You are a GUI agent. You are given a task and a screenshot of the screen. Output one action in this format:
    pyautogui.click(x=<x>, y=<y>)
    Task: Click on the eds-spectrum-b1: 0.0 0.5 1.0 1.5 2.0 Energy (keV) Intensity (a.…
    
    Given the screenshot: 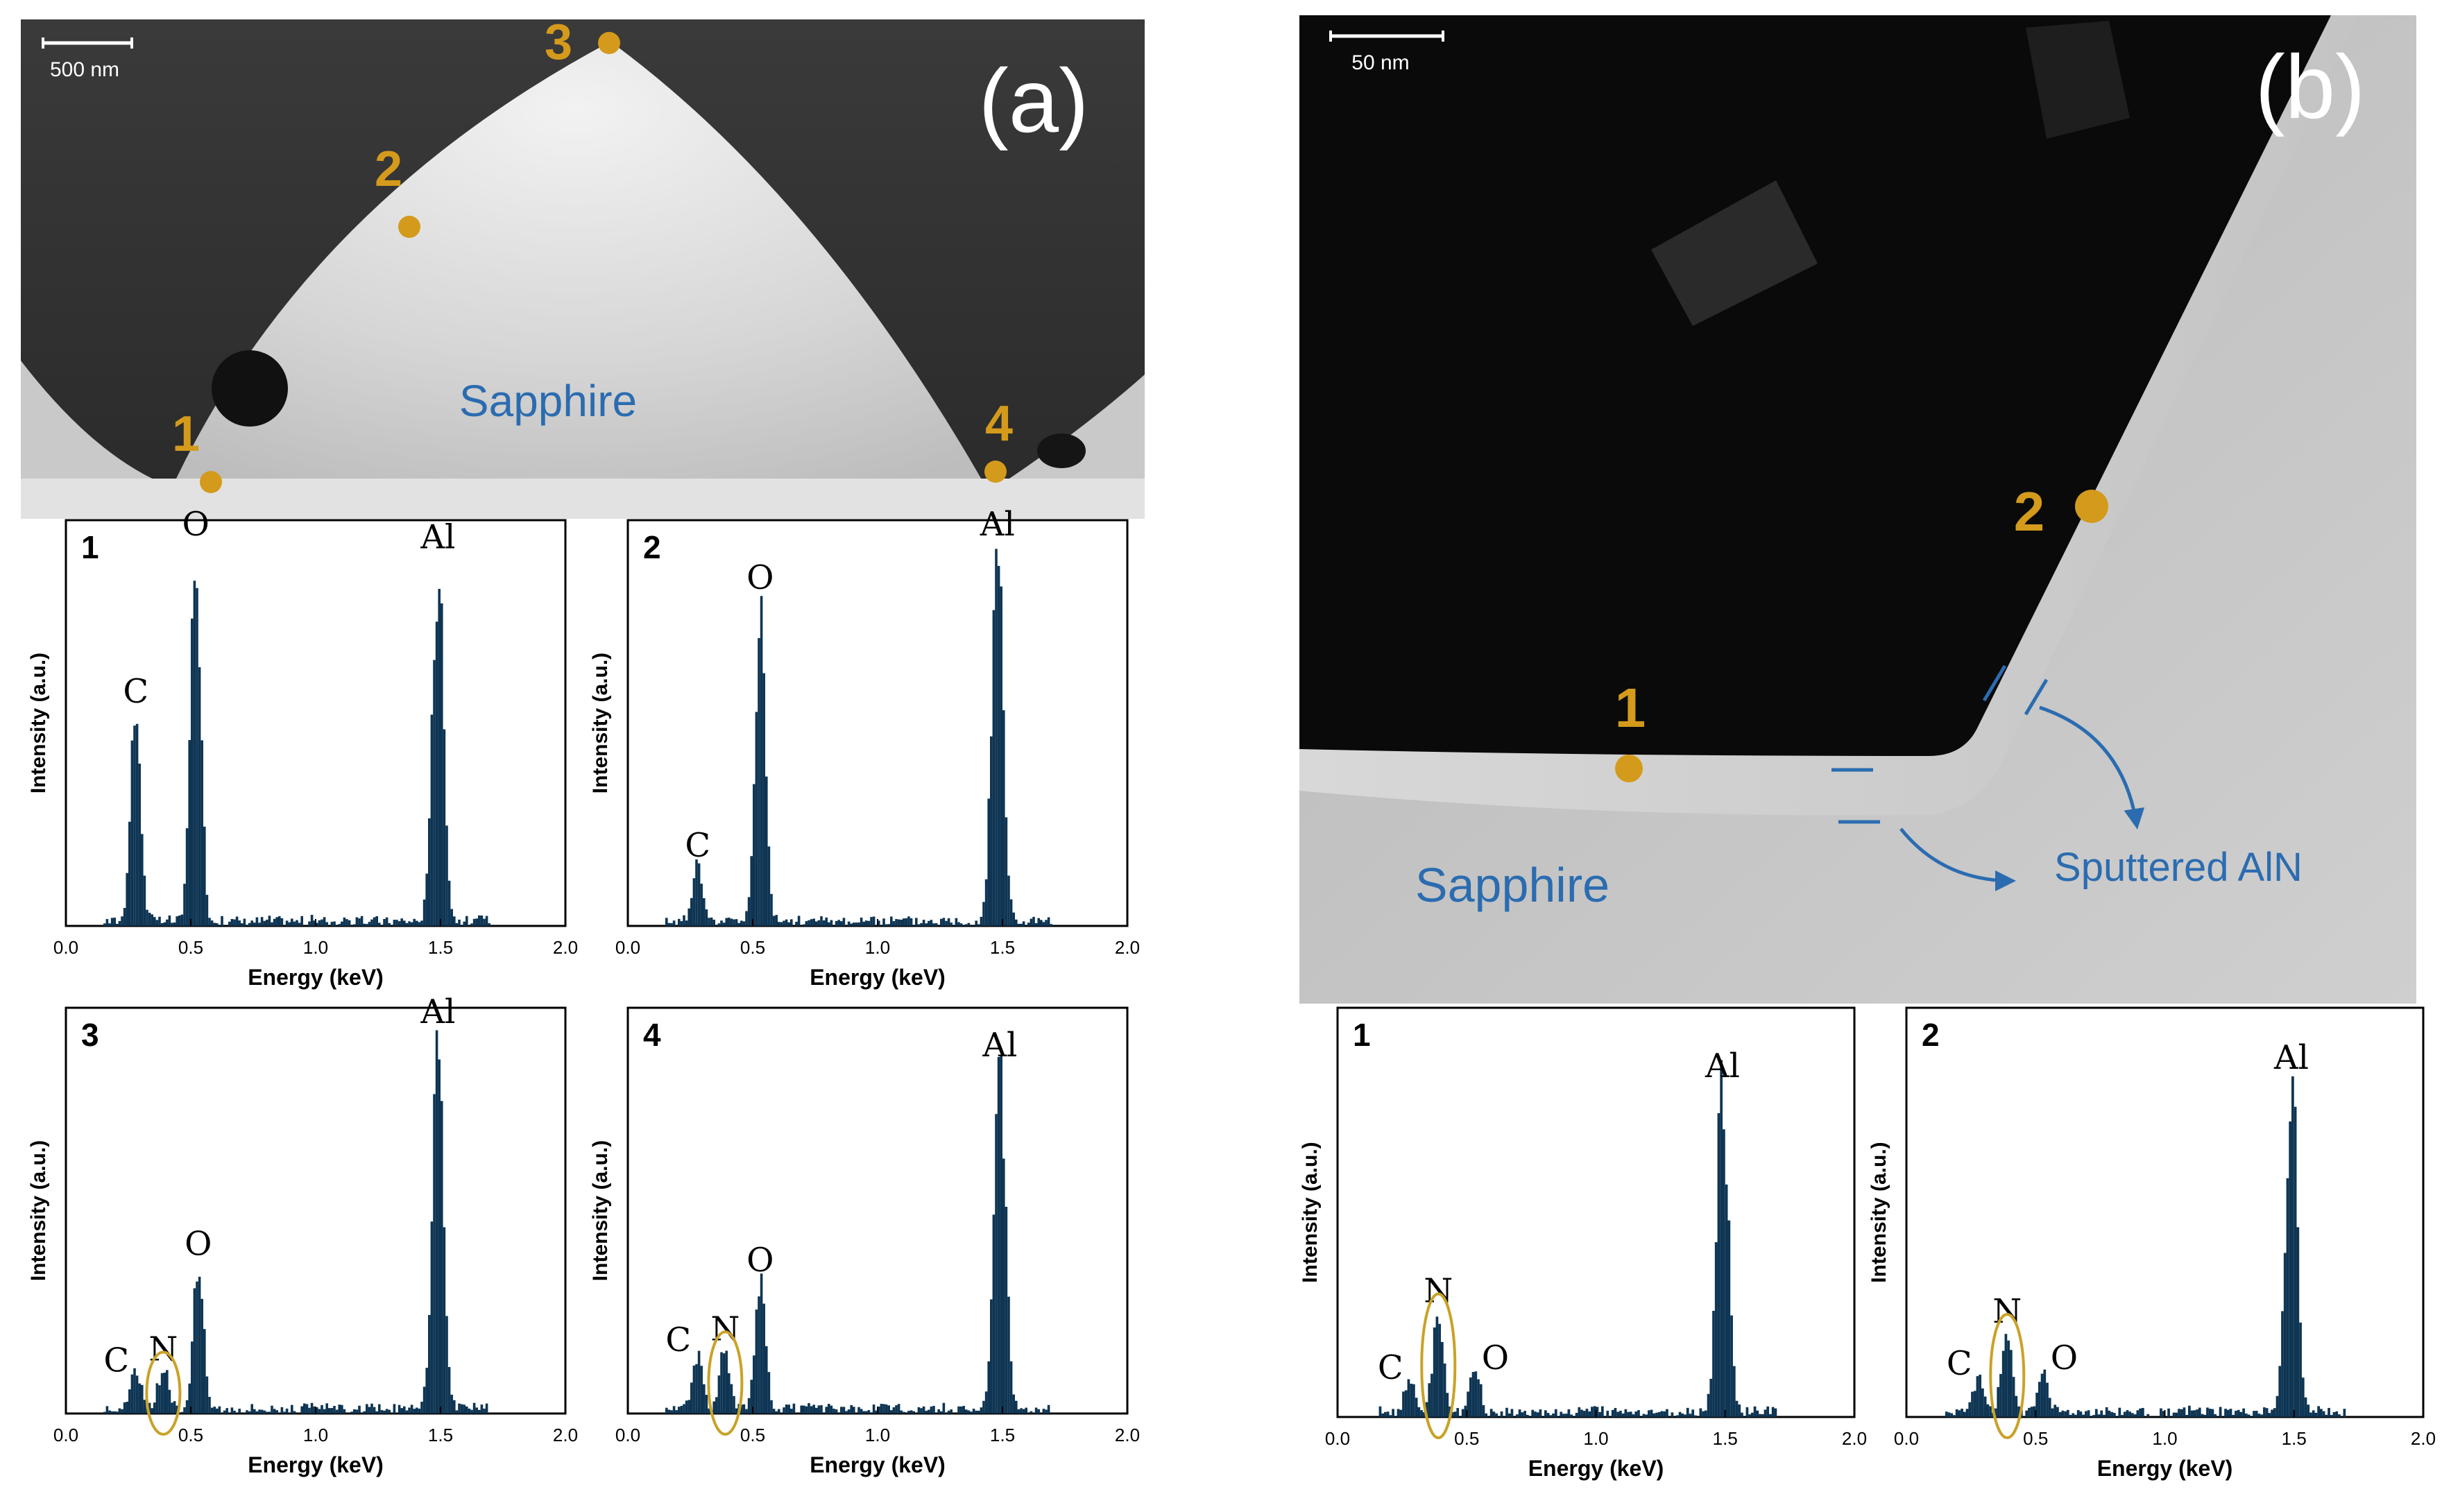 What is the action you would take?
    pyautogui.click(x=1583, y=1243)
    